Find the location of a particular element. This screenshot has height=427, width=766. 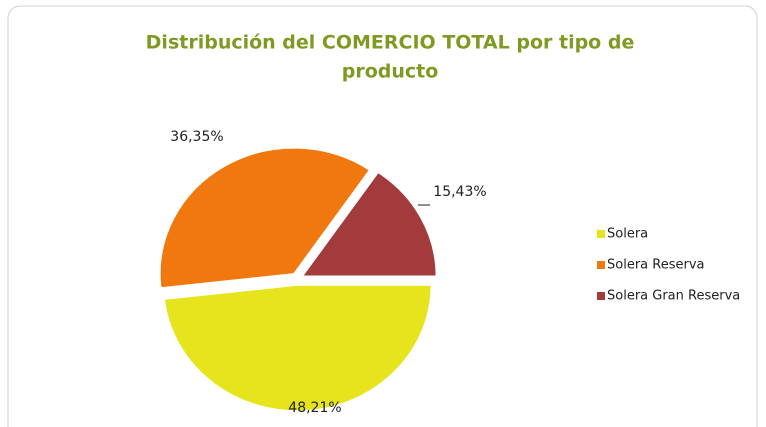

data-label: 48,21% is located at coordinates (314, 408).